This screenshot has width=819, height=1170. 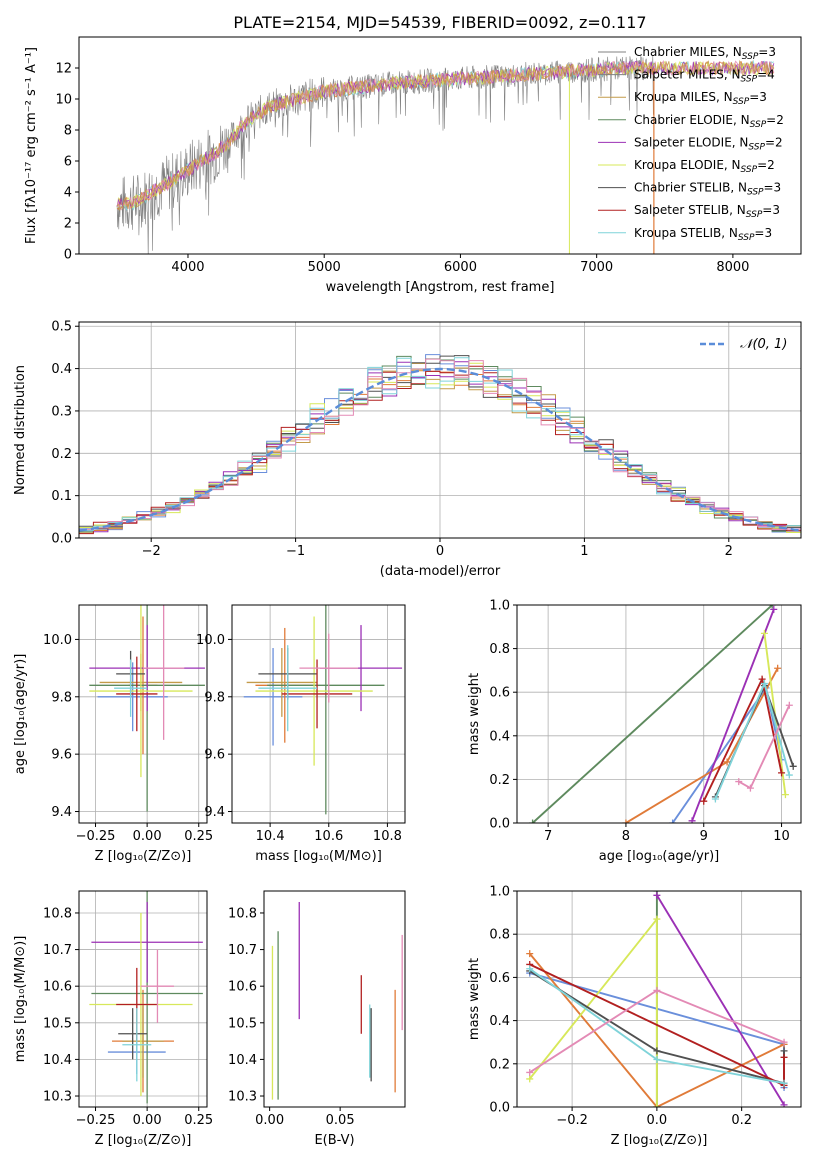 What do you see at coordinates (584, 551) in the screenshot?
I see `x-tick-label: 1` at bounding box center [584, 551].